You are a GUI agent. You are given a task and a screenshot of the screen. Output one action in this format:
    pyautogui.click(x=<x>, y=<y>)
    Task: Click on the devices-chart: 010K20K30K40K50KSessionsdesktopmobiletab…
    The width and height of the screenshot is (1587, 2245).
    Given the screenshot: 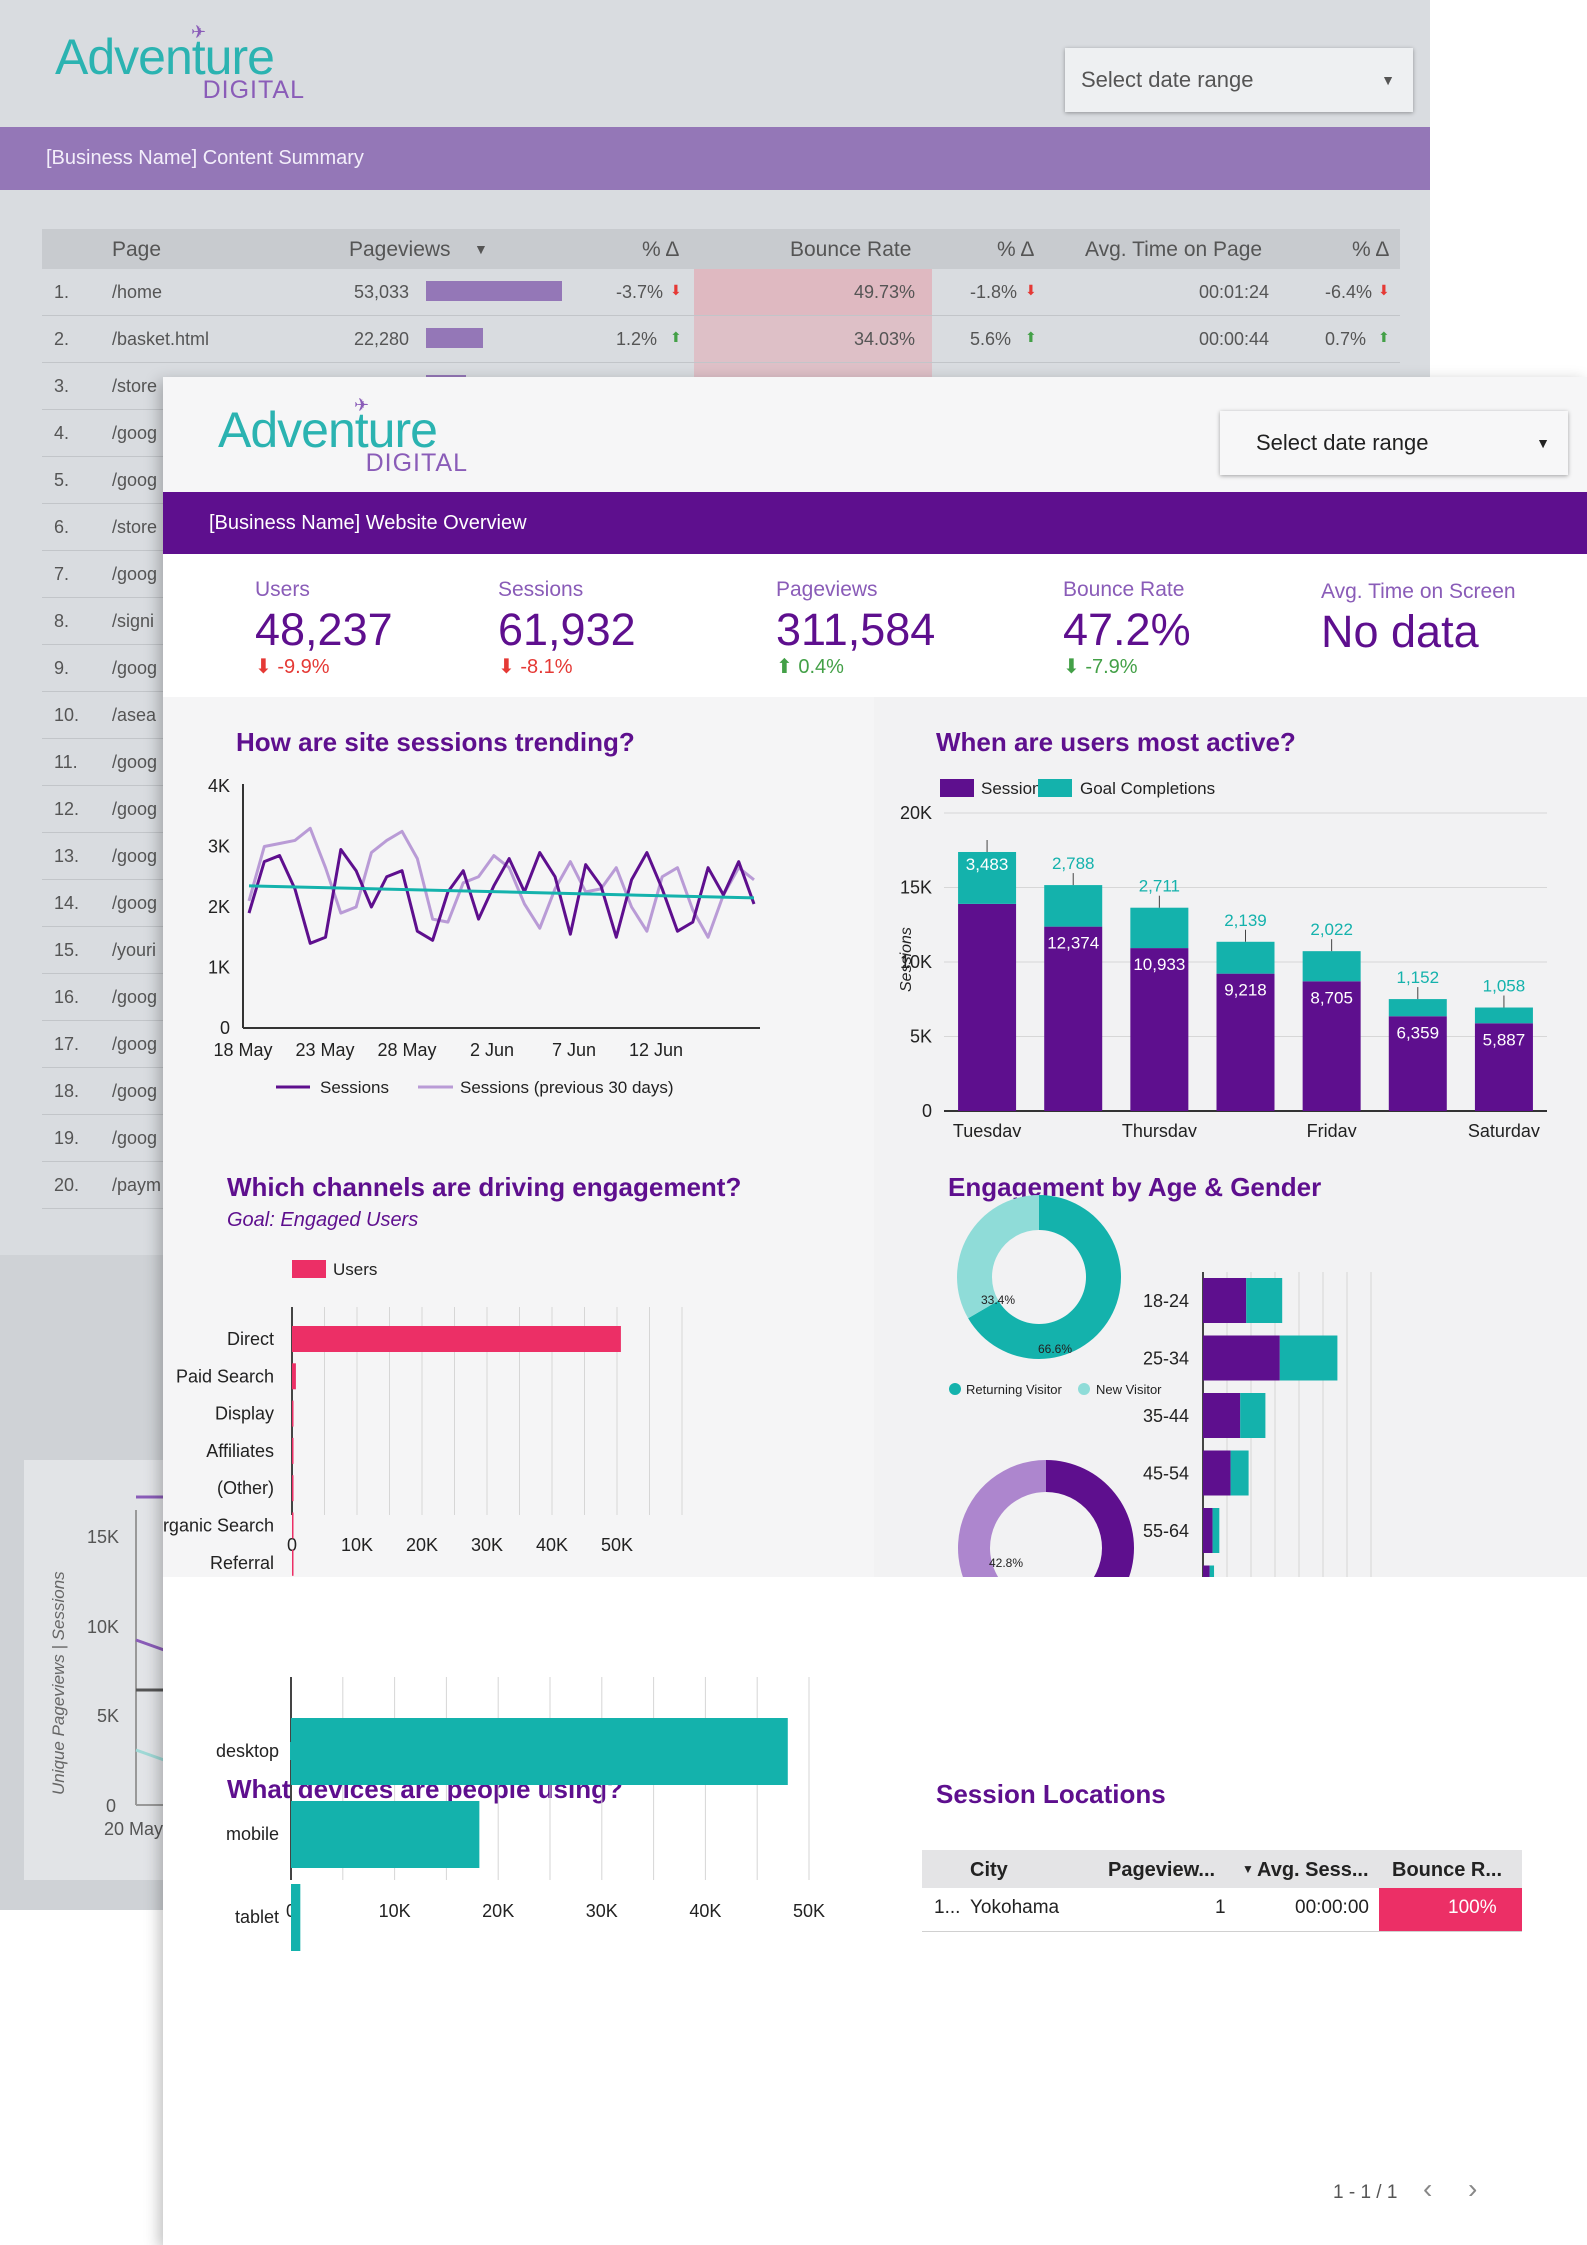 What is the action you would take?
    pyautogui.click(x=520, y=1814)
    